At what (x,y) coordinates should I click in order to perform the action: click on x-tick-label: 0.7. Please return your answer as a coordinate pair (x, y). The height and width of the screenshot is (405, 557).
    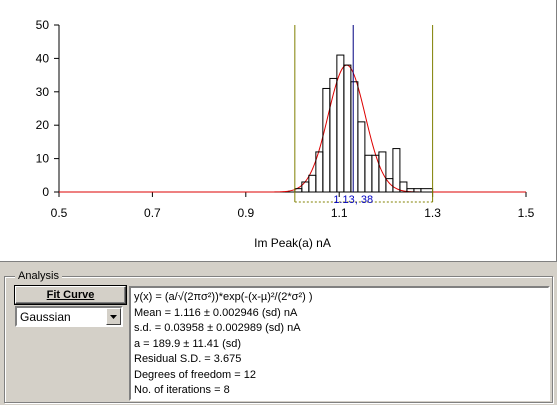
    Looking at the image, I should click on (152, 213).